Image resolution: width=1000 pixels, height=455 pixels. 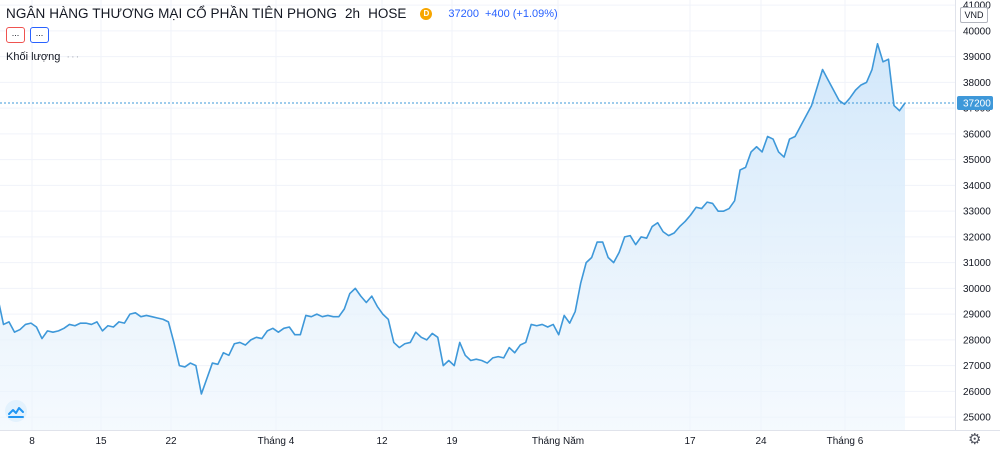 What do you see at coordinates (172, 13) in the screenshot?
I see `symbol-name: NGÂN HÀNG THƯƠNG MẠI CỔ PHẦN TIÊN PHONG` at bounding box center [172, 13].